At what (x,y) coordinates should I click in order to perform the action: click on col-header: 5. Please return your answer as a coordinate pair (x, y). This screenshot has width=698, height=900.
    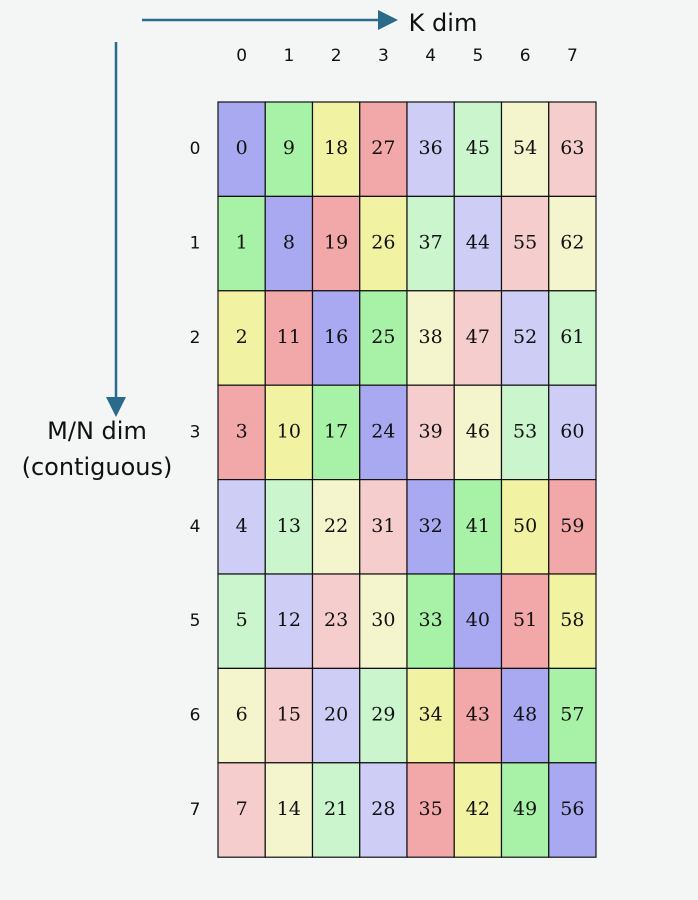
    Looking at the image, I should click on (477, 56).